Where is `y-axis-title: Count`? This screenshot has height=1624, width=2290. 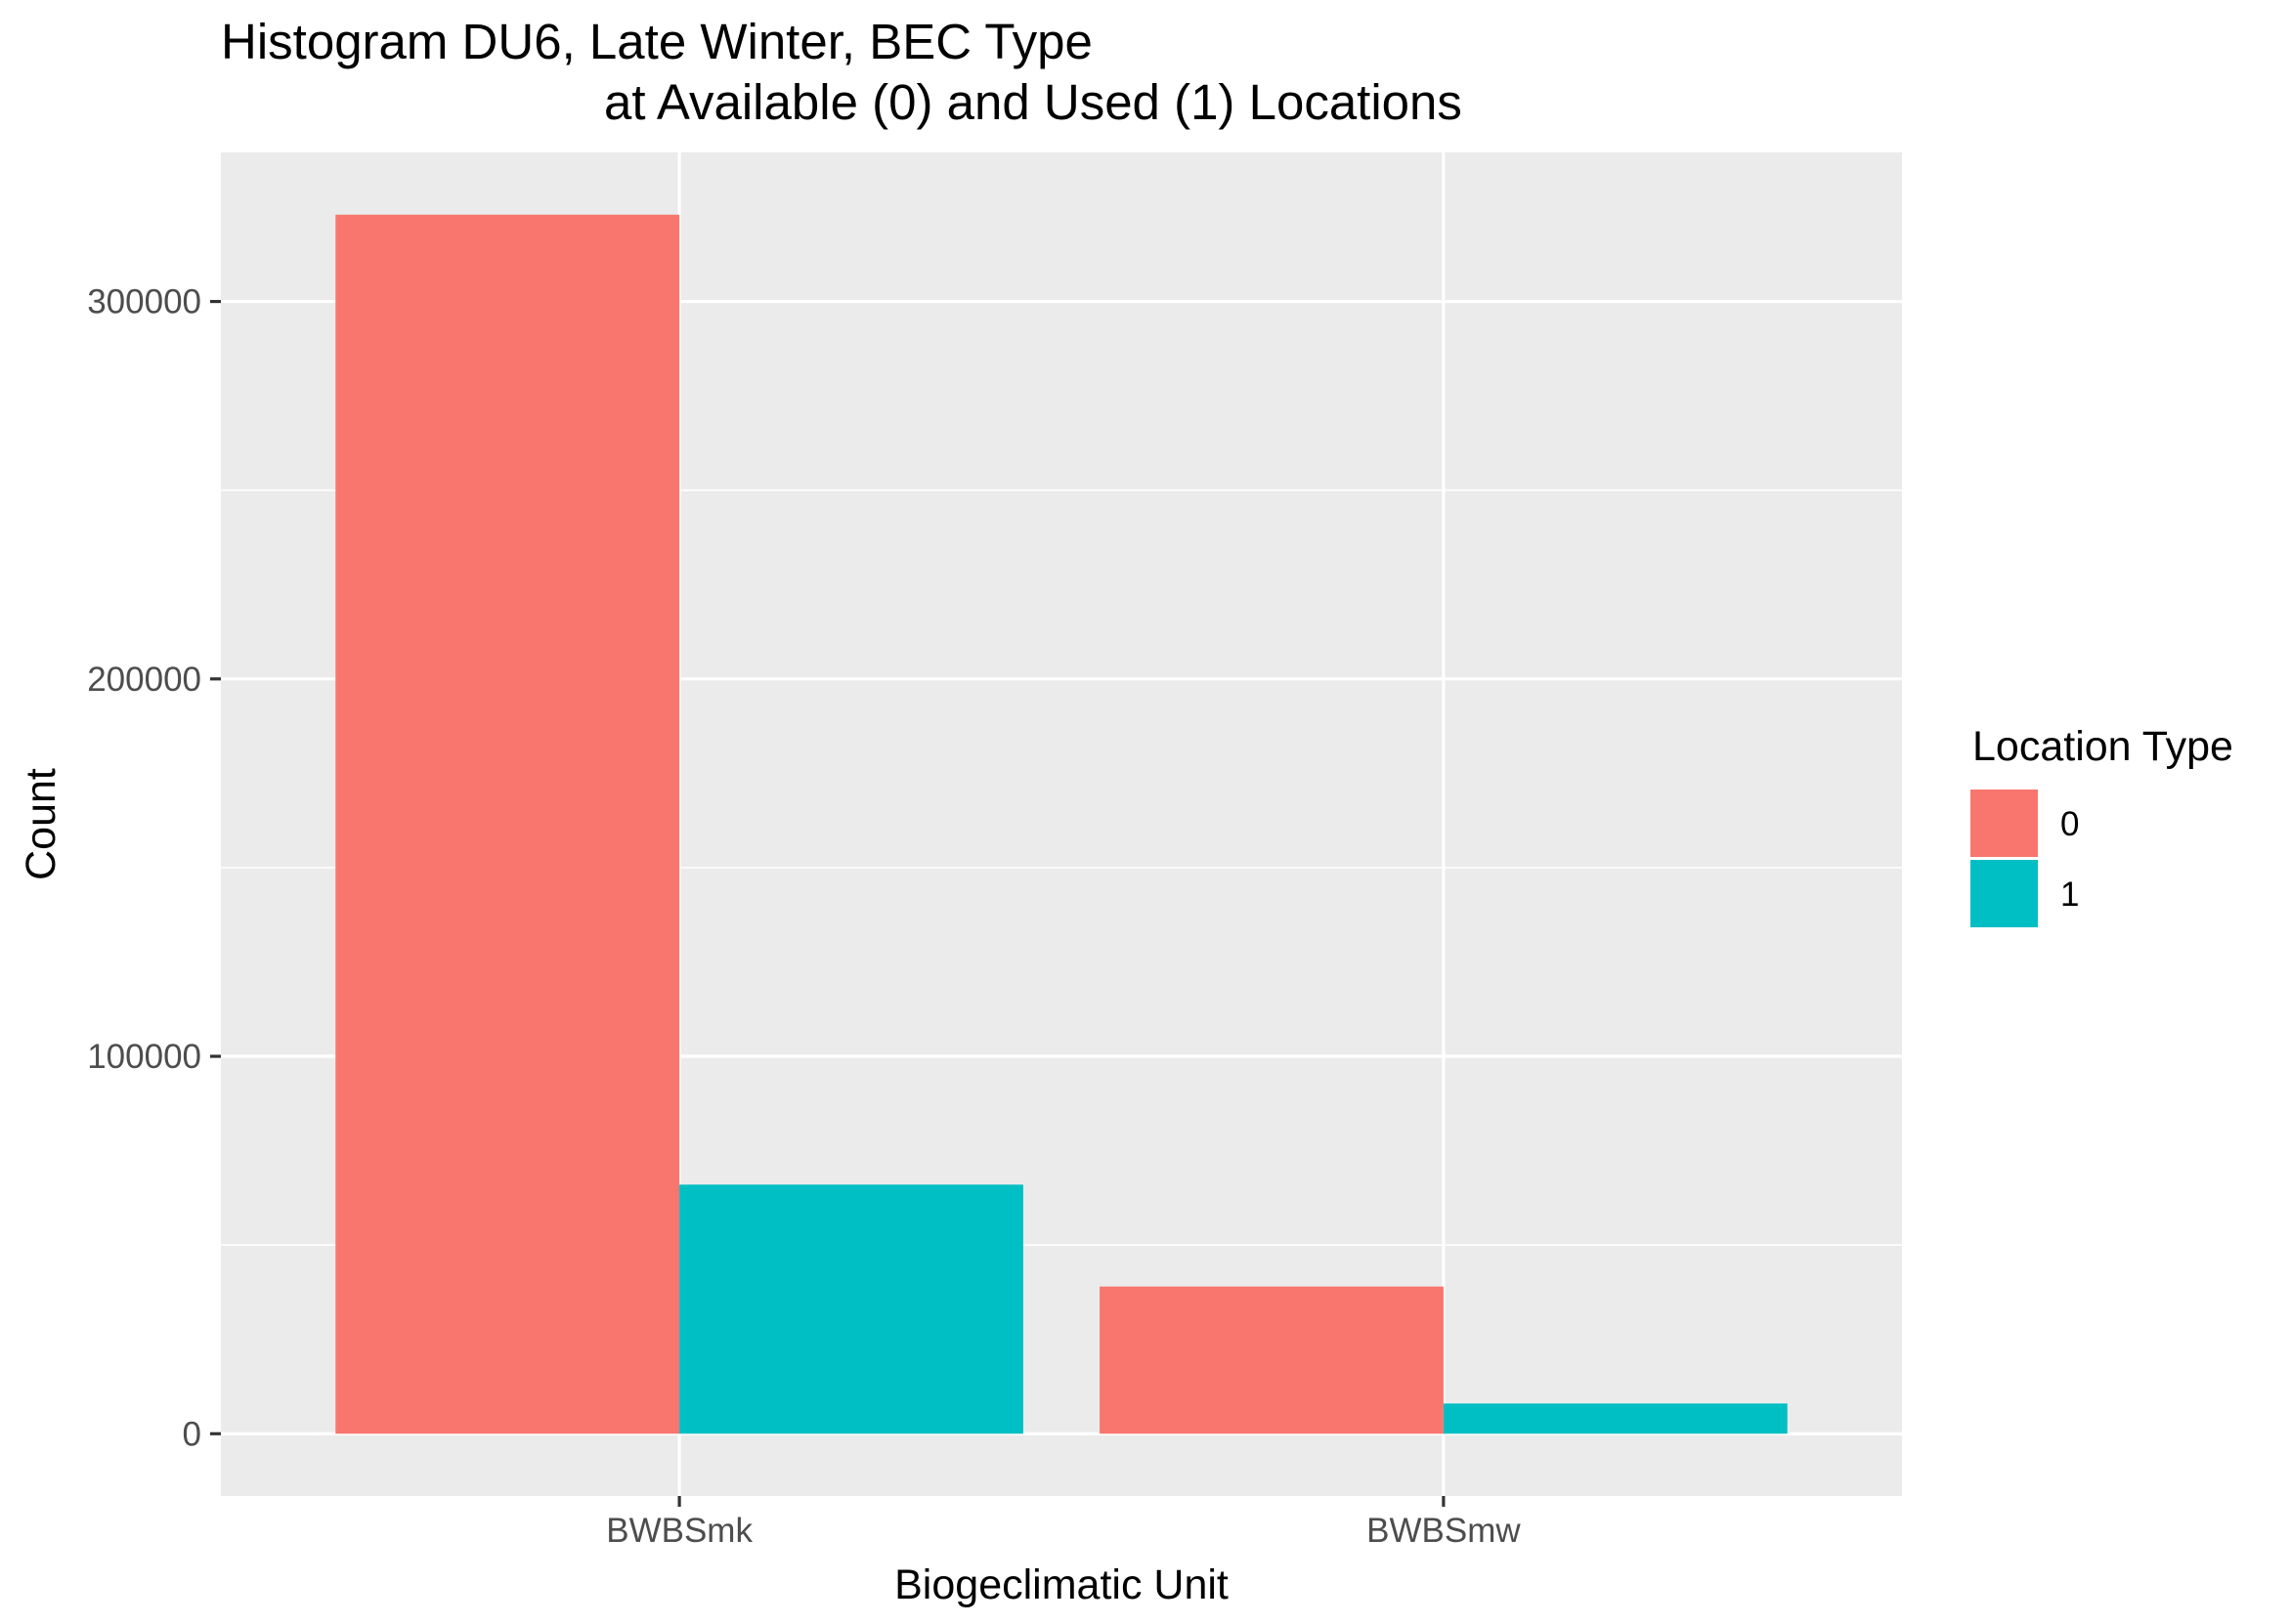
y-axis-title: Count is located at coordinates (41, 824).